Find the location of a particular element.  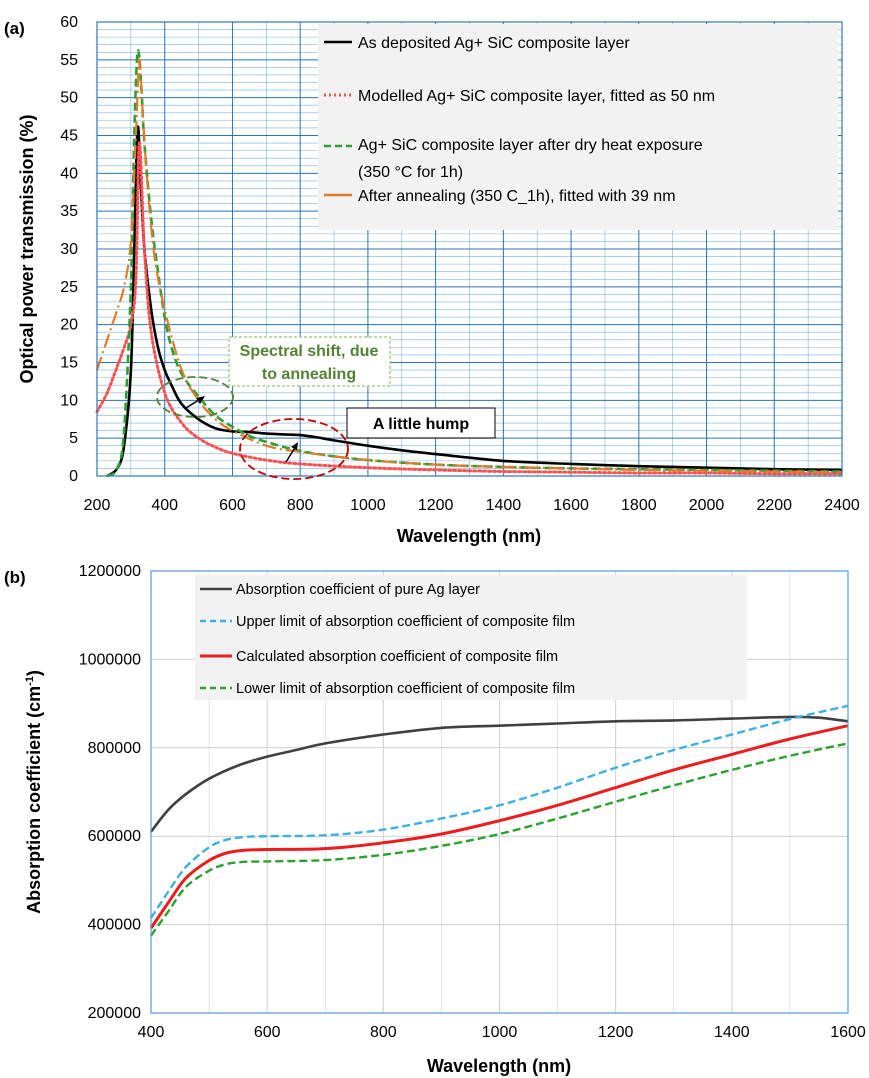

y-tick-label: 15 is located at coordinates (69, 363).